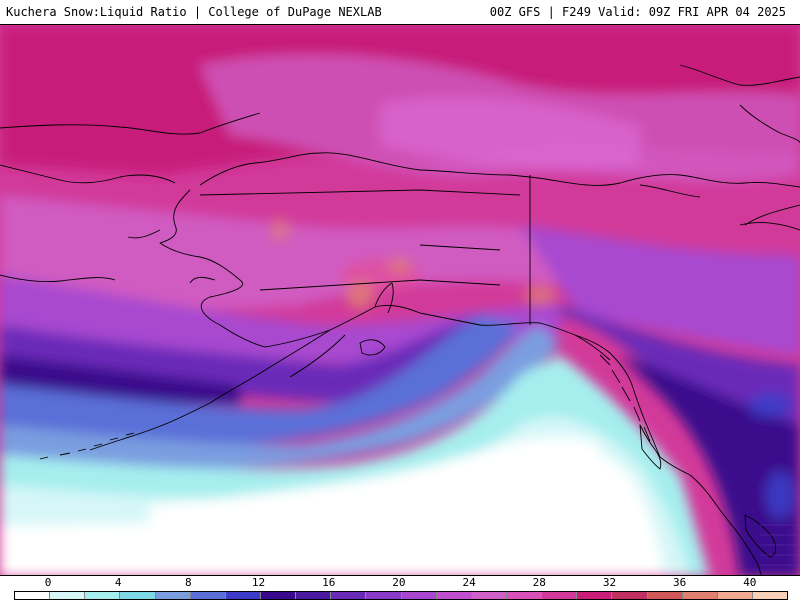  I want to click on legend-tick-label: 32, so click(609, 582).